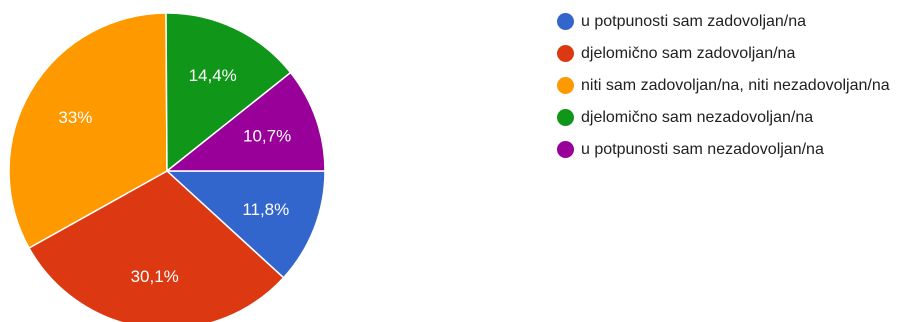 This screenshot has height=322, width=910. I want to click on legend-label: djelomično sam nezadovoljan/na, so click(697, 117).